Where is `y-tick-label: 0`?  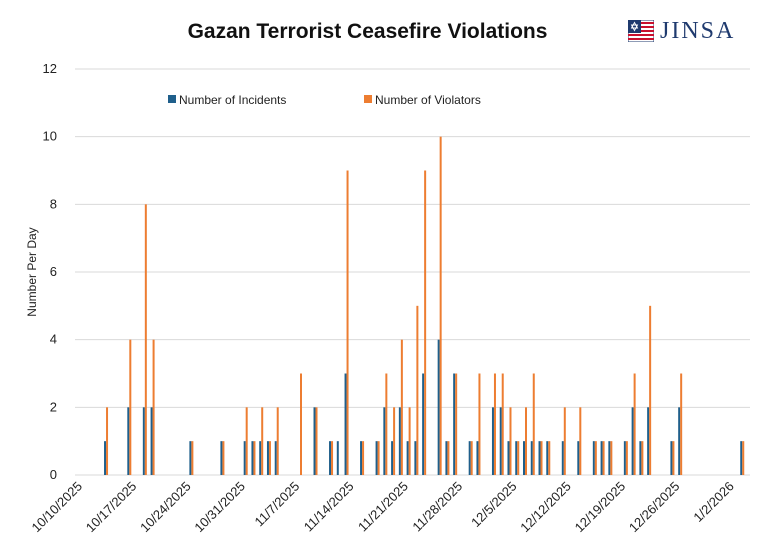
y-tick-label: 0 is located at coordinates (53, 474).